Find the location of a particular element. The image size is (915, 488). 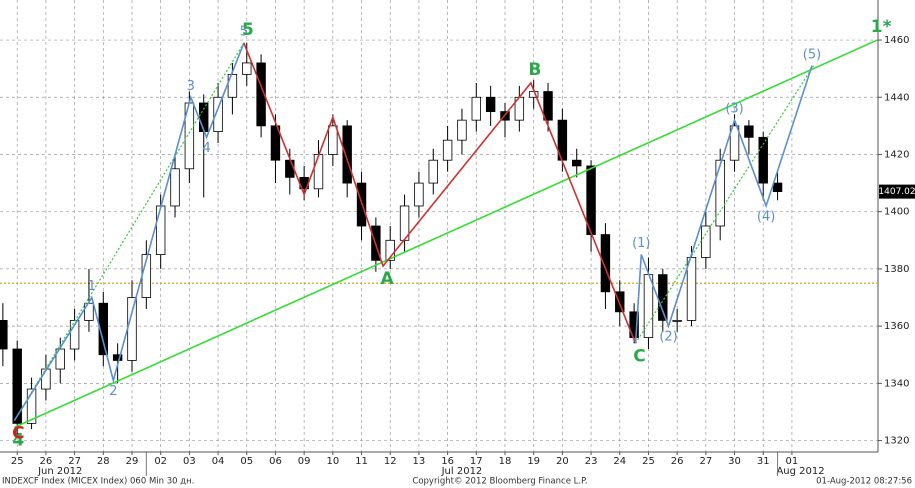

y-tick-label: 1400 is located at coordinates (896, 212).